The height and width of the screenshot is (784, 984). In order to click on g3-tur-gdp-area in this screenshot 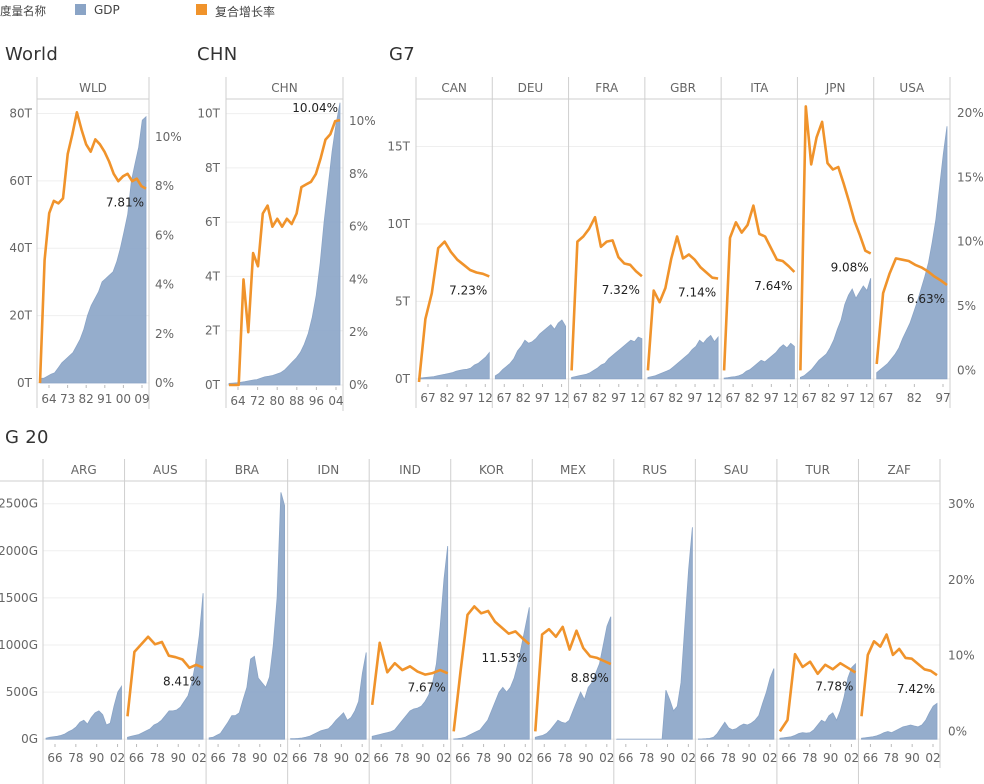, I will do `click(817, 701)`.